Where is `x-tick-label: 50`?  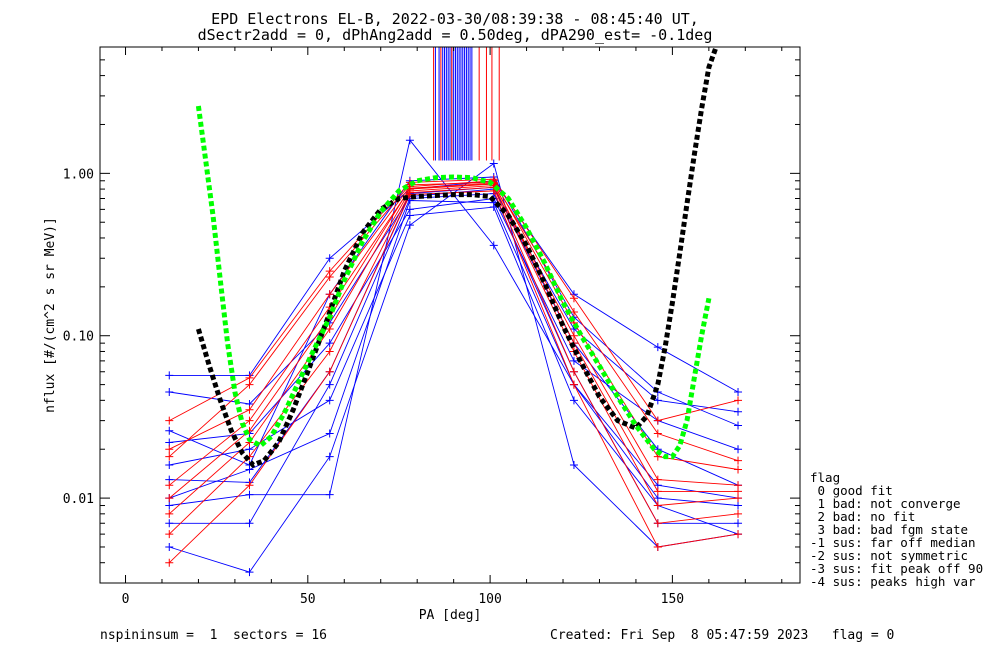
x-tick-label: 50 is located at coordinates (308, 599).